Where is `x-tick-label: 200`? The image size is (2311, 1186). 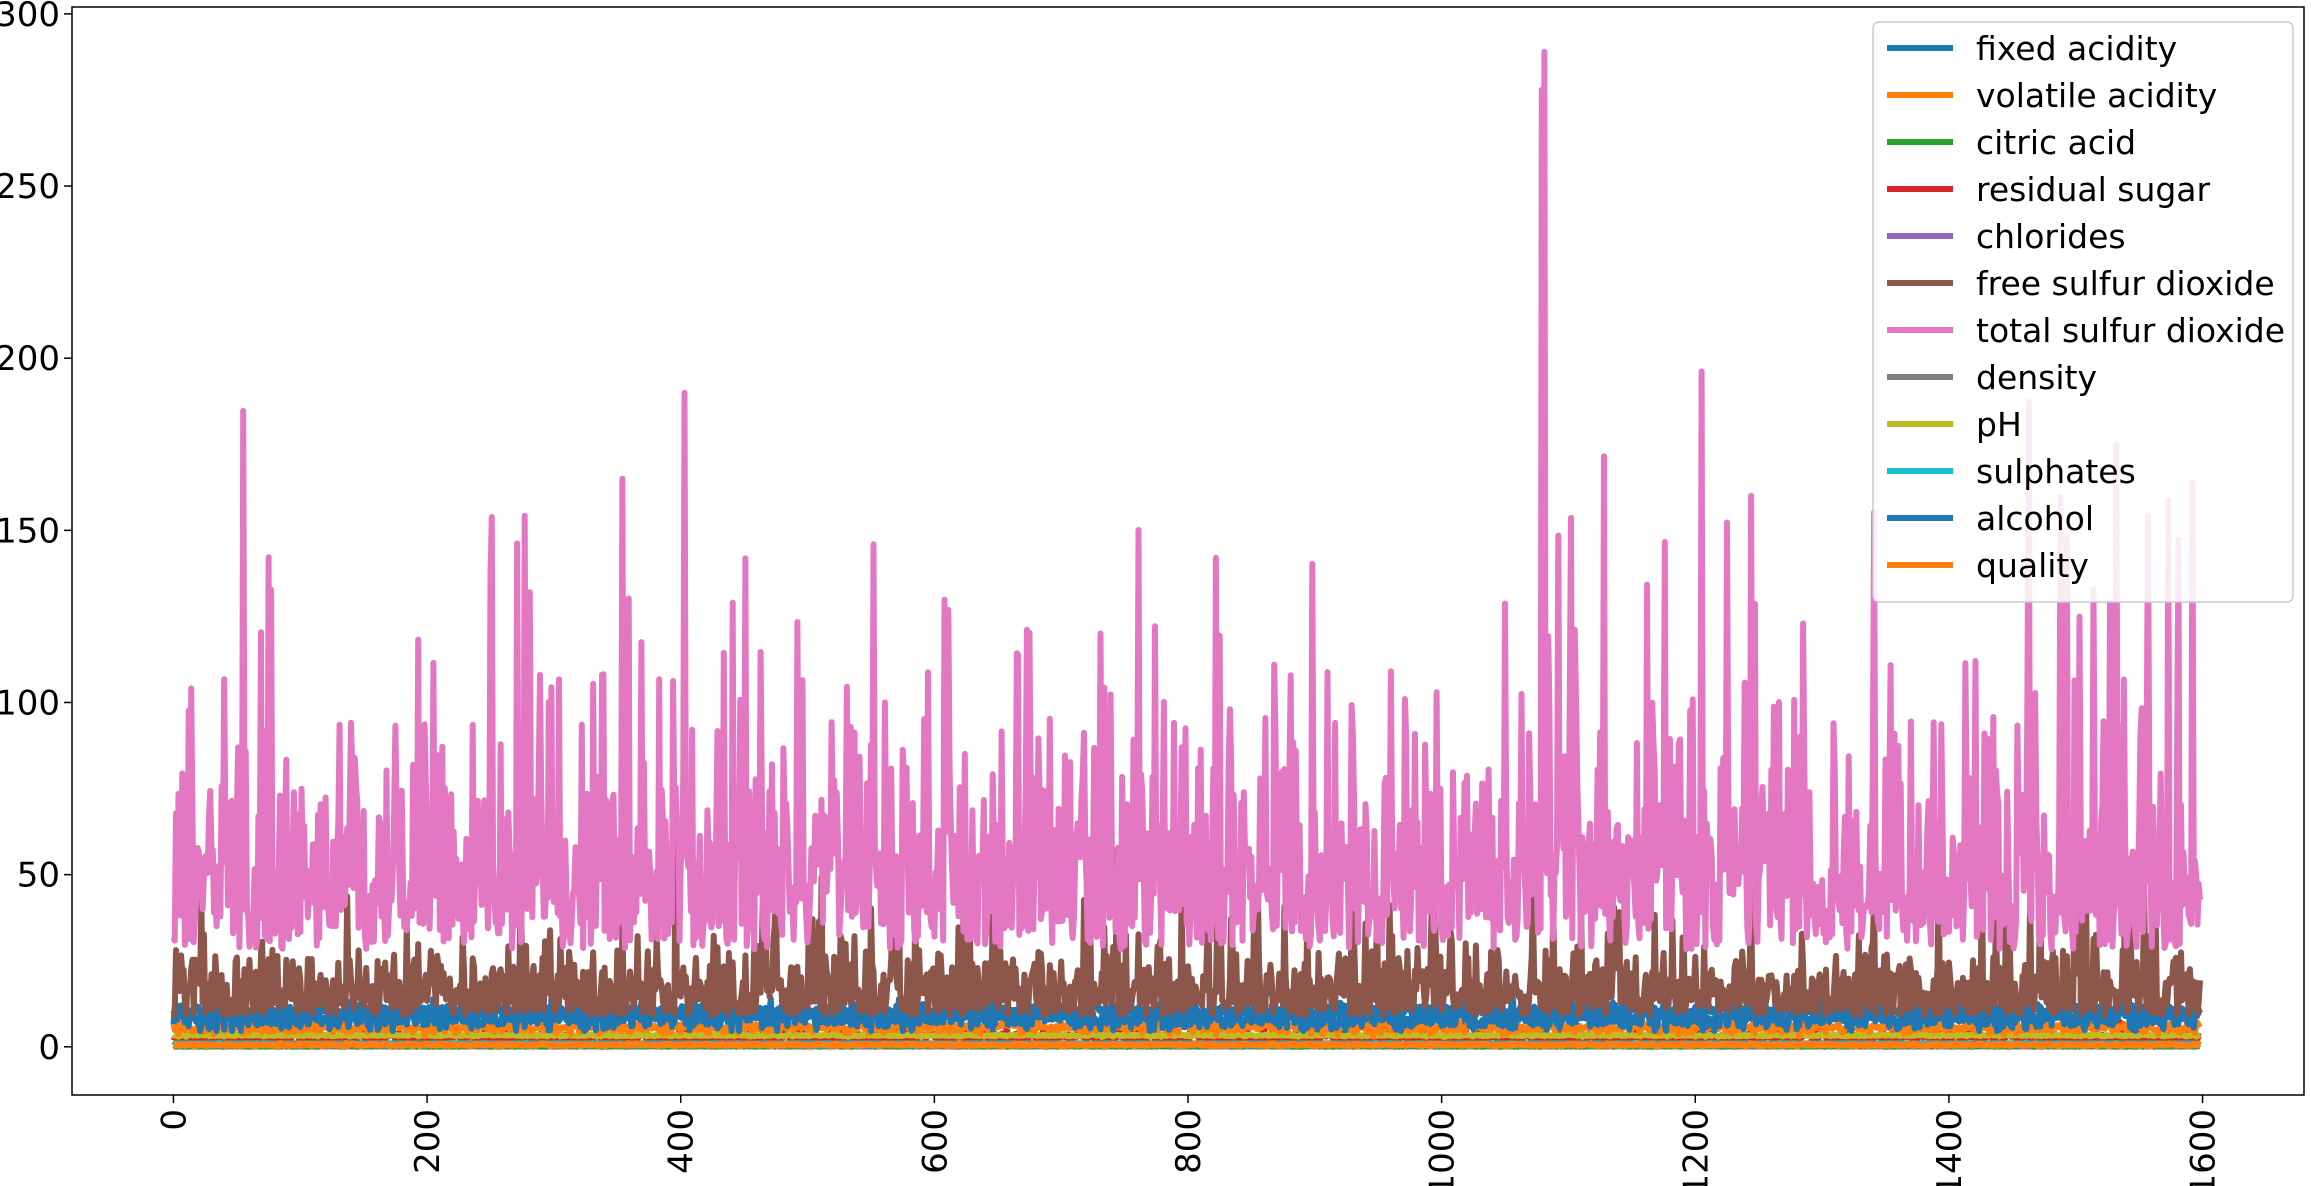 x-tick-label: 200 is located at coordinates (428, 1141).